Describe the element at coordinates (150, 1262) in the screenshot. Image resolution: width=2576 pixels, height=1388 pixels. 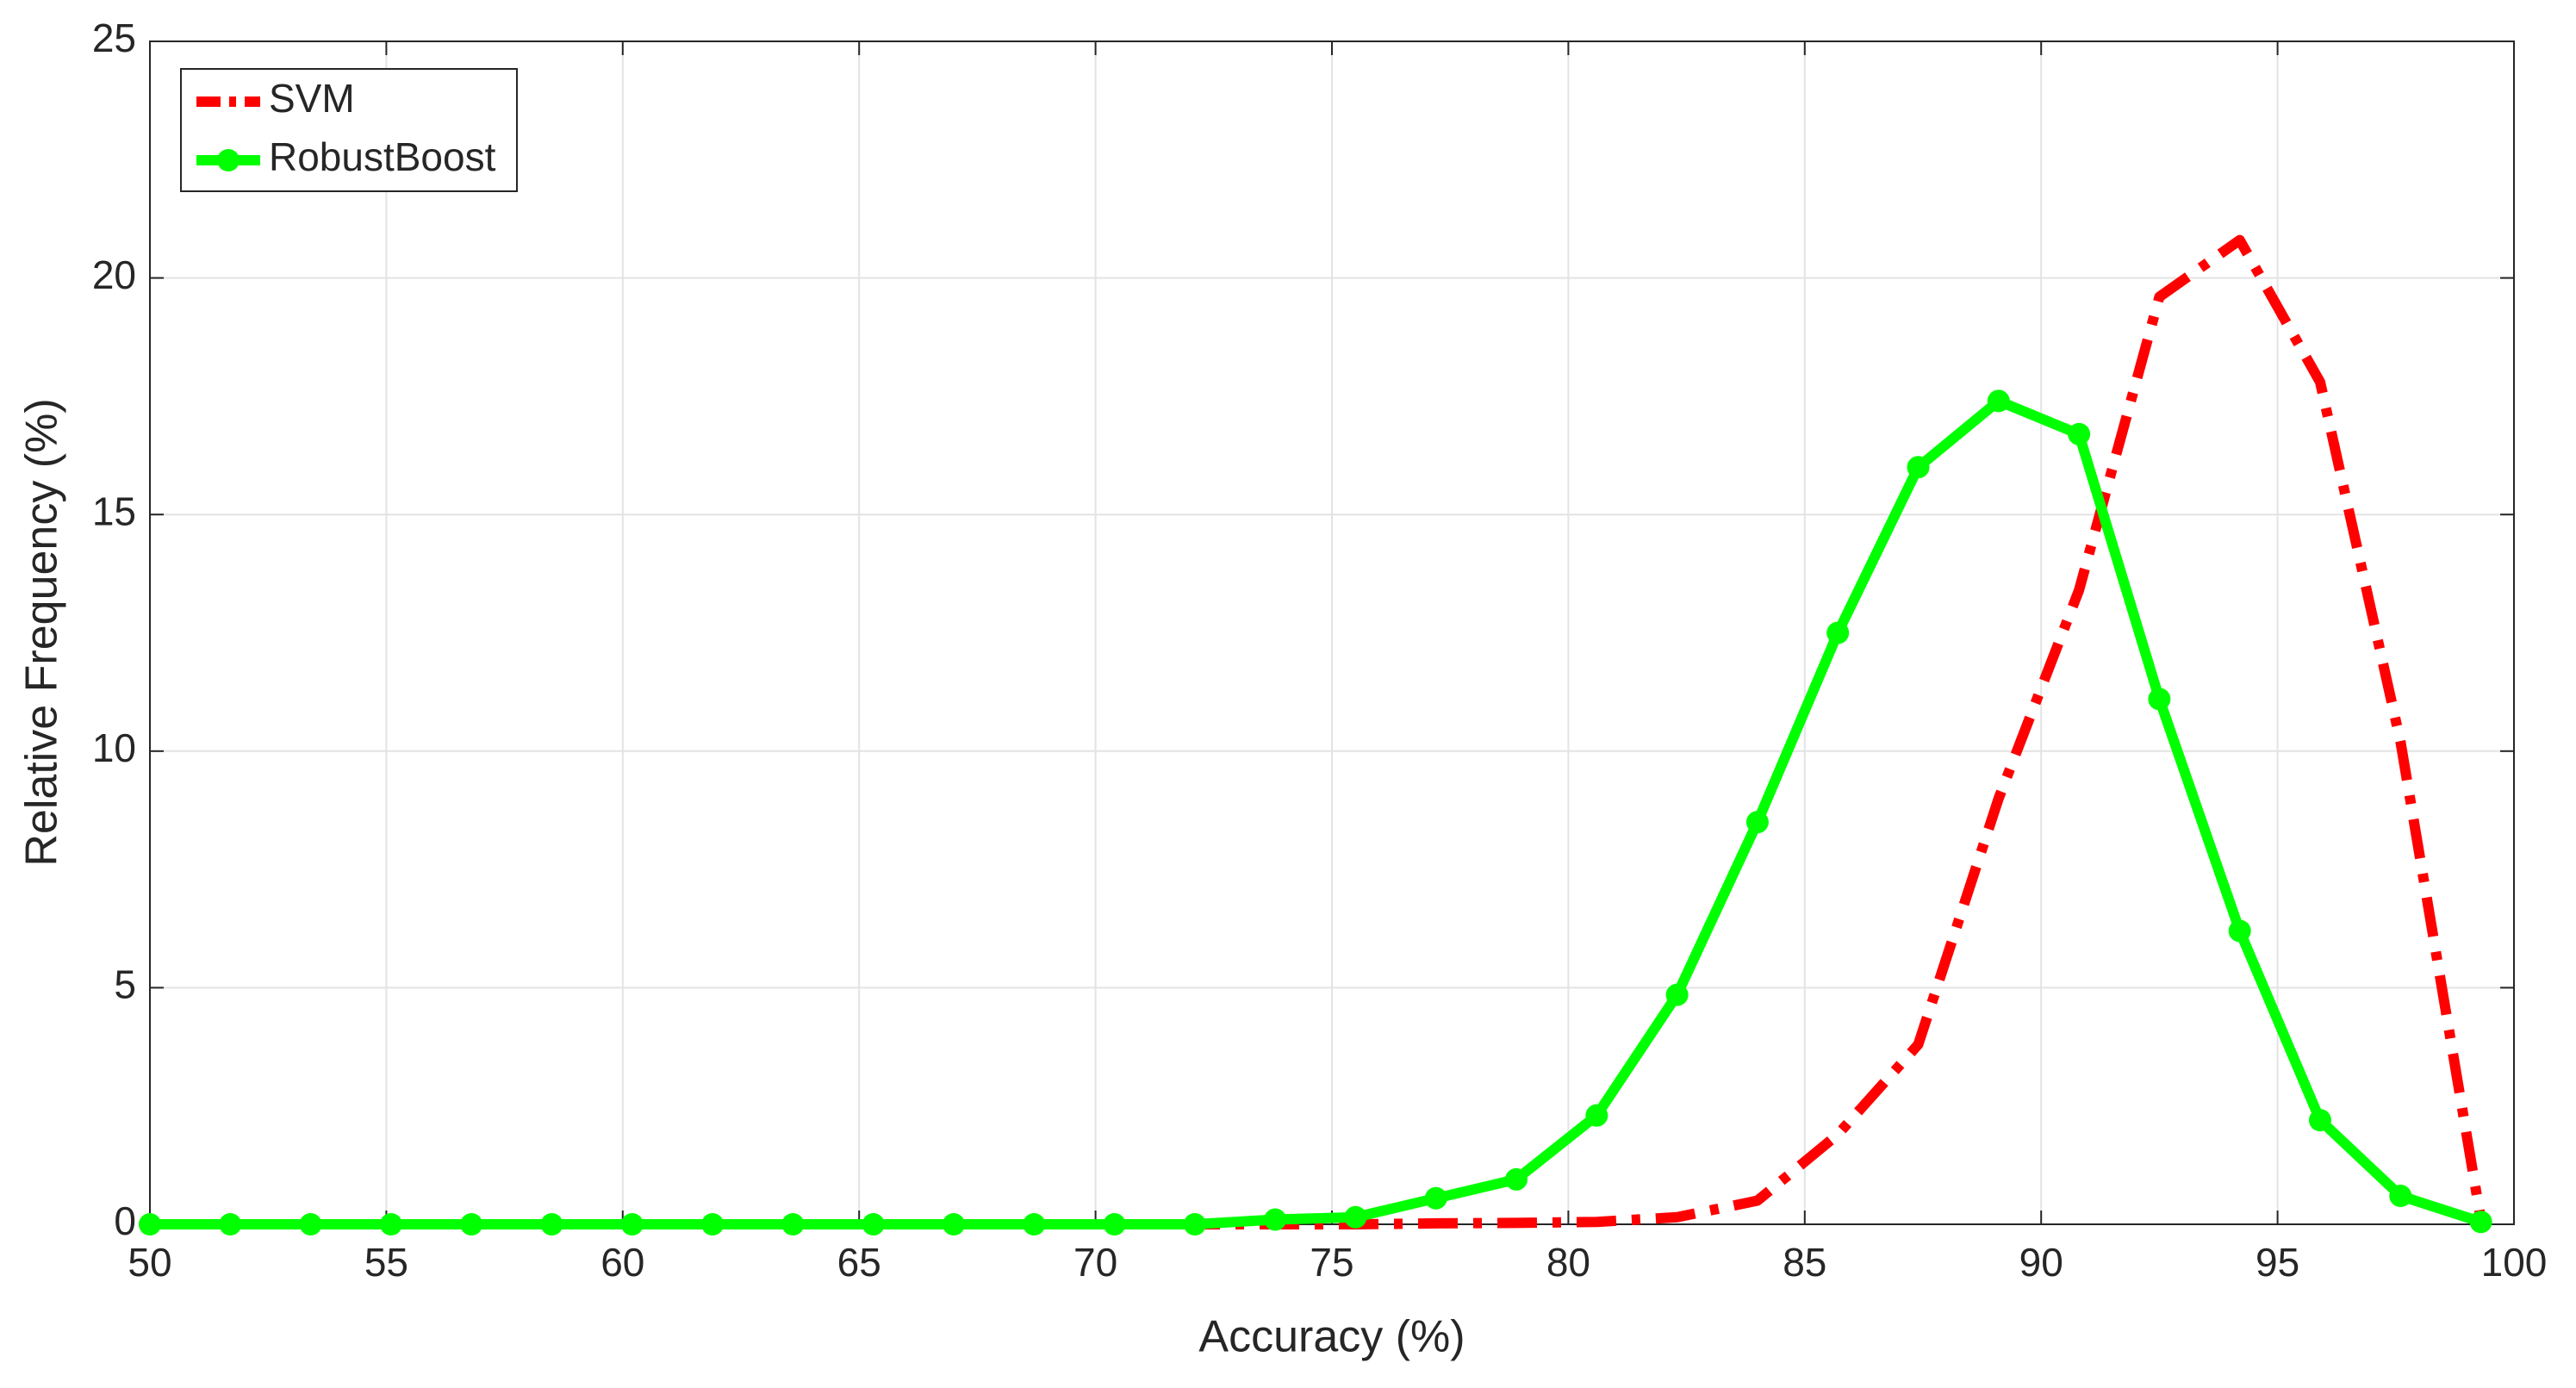
I see `x-tick-label: 50` at that location.